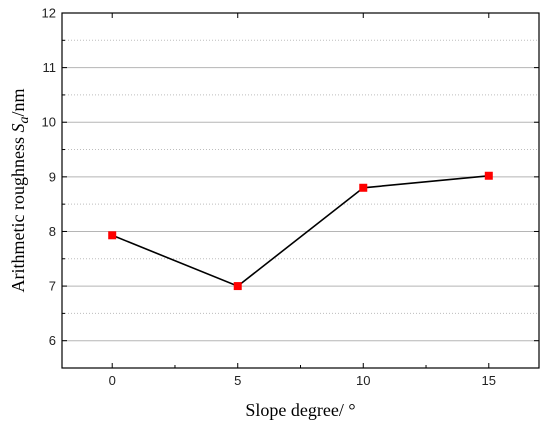 The image size is (550, 426). I want to click on y-axis-title-subscript: a, so click(24, 120).